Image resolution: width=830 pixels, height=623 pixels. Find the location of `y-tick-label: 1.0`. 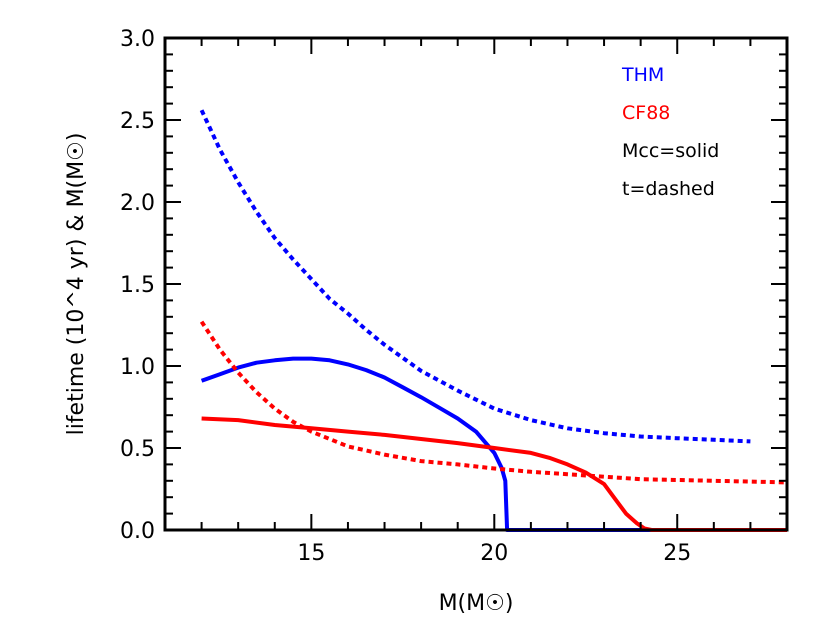

y-tick-label: 1.0 is located at coordinates (137, 367).